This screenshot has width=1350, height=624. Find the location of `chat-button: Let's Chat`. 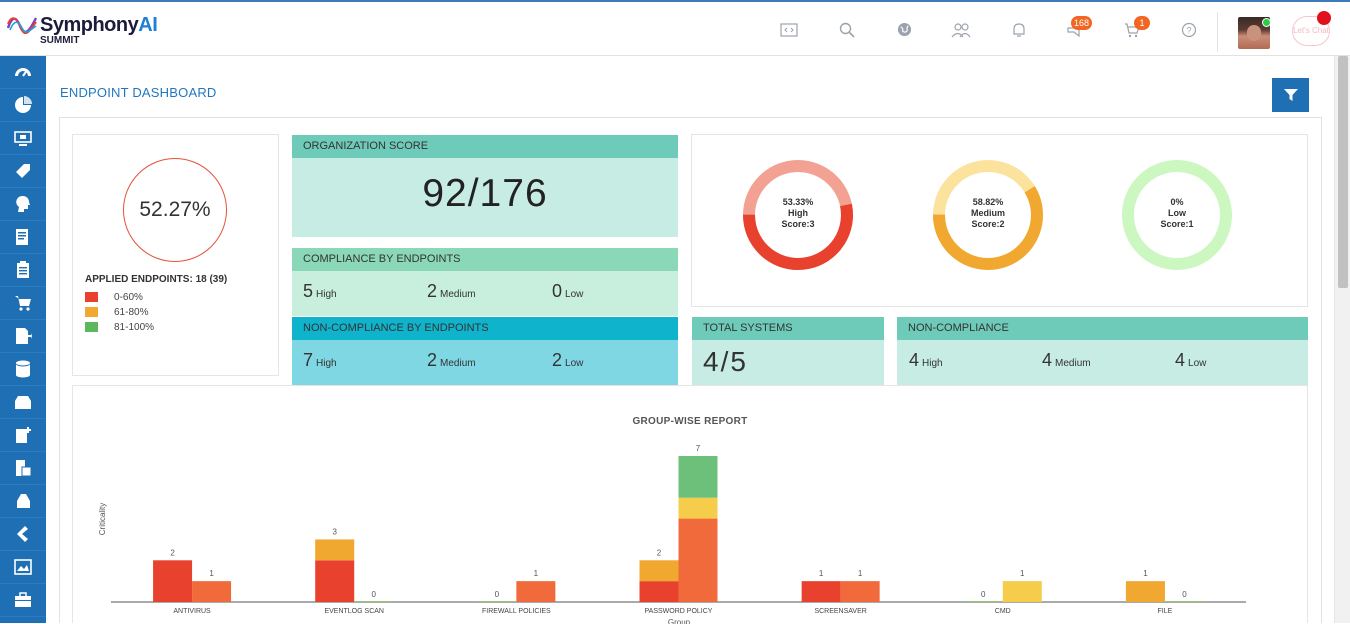

chat-button: Let's Chat is located at coordinates (1311, 31).